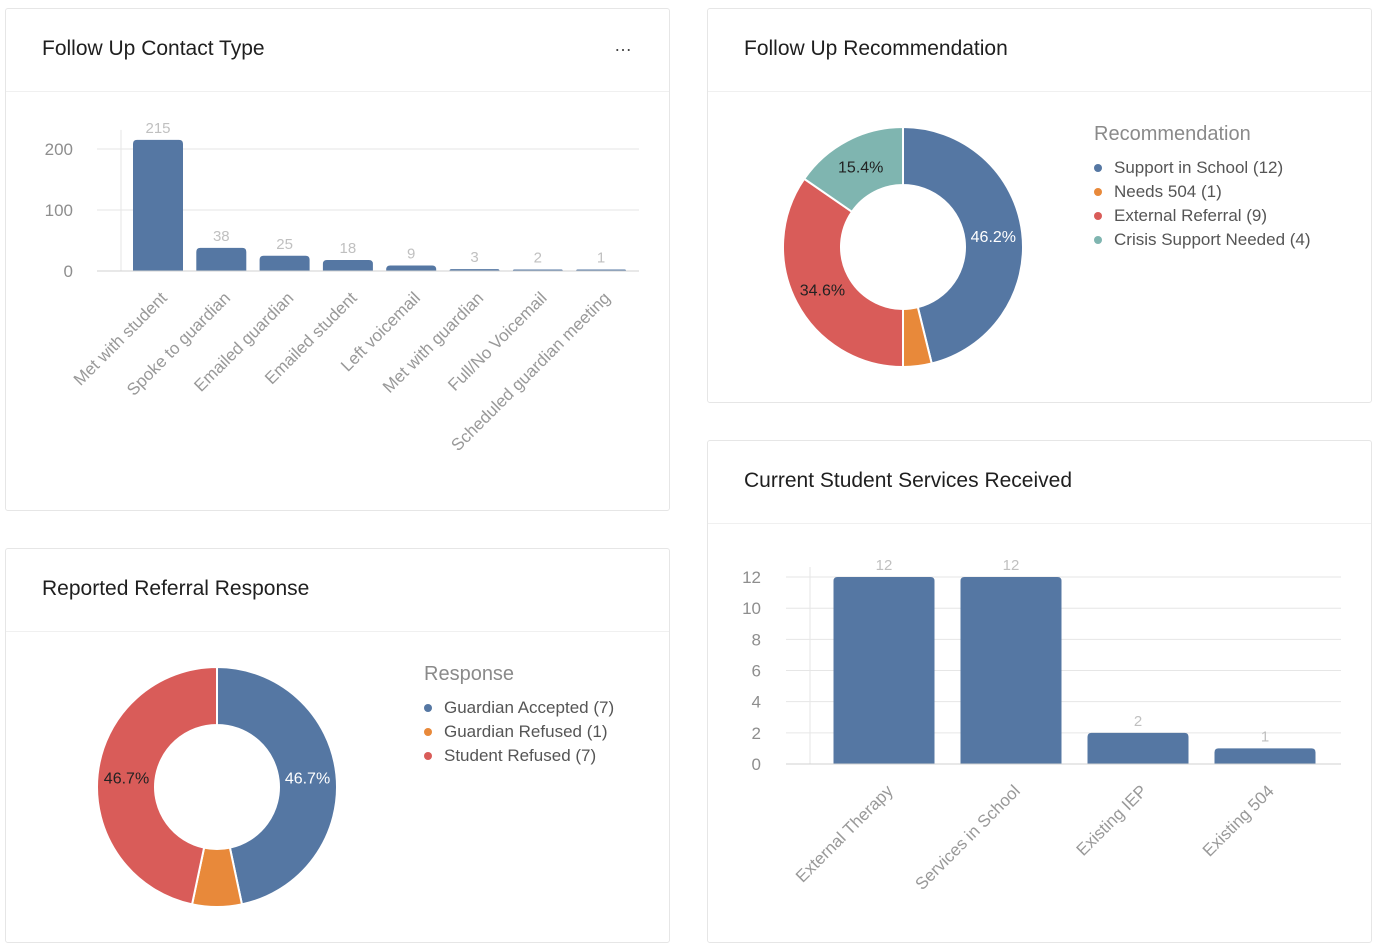 This screenshot has width=1378, height=950. I want to click on legend-label: Crisis Support Needed (4), so click(1212, 239).